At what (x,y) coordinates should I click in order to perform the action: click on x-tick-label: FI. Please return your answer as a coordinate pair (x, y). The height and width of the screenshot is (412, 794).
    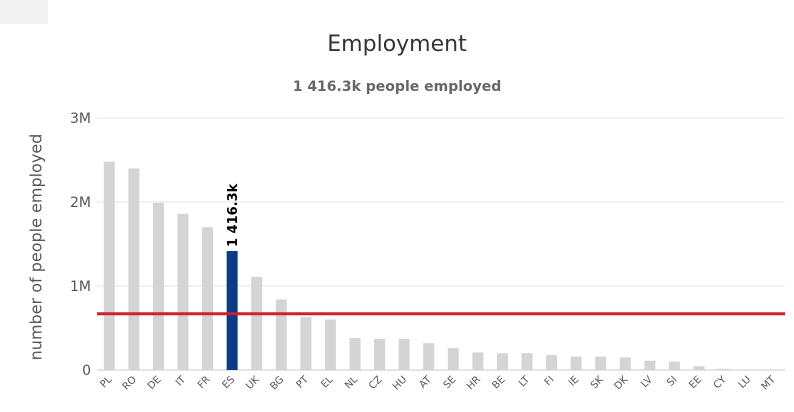
    Looking at the image, I should click on (550, 381).